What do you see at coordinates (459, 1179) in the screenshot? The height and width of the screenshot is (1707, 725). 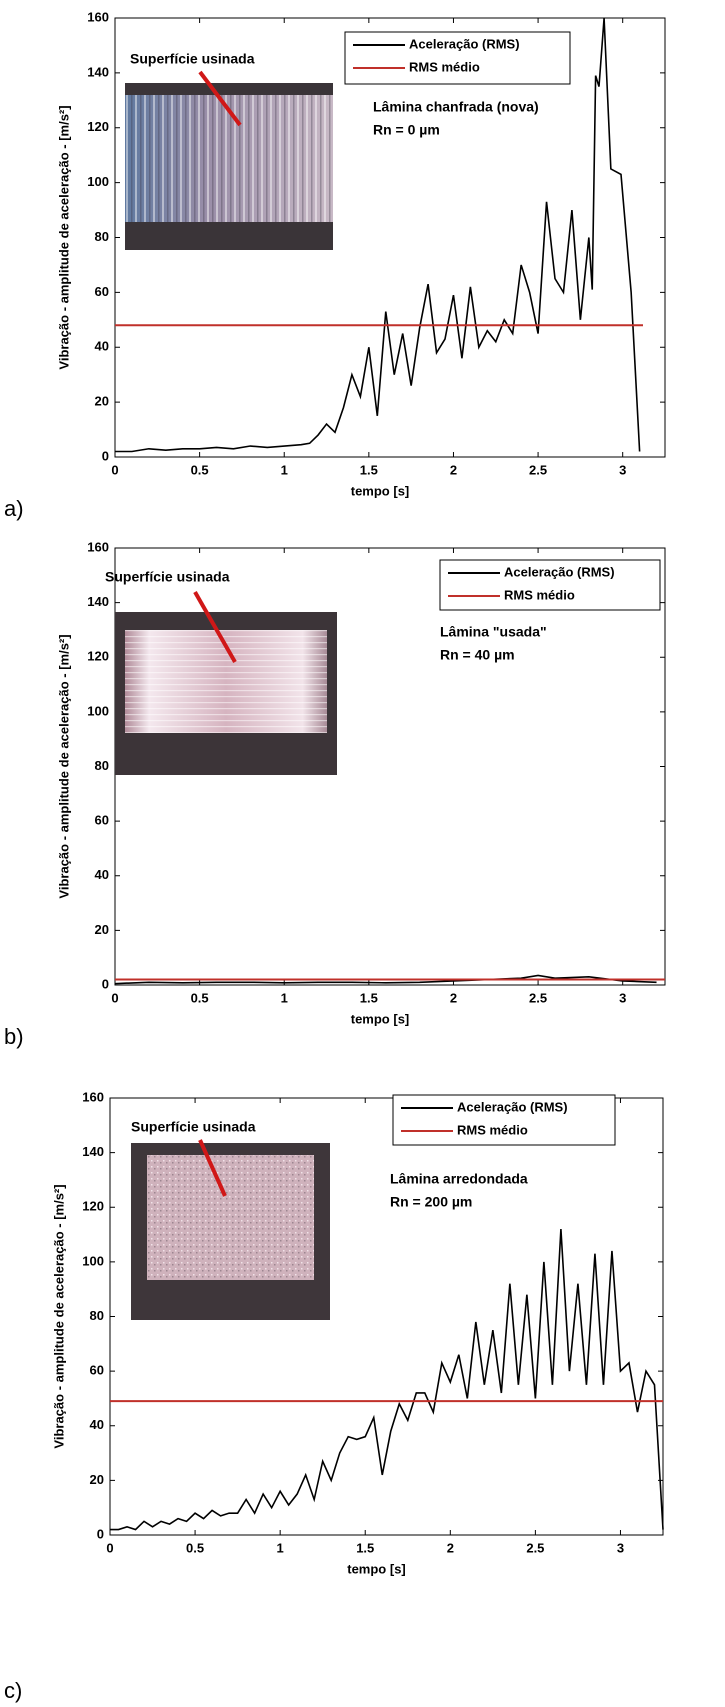 I see `annotation: Lâmina arredondada` at bounding box center [459, 1179].